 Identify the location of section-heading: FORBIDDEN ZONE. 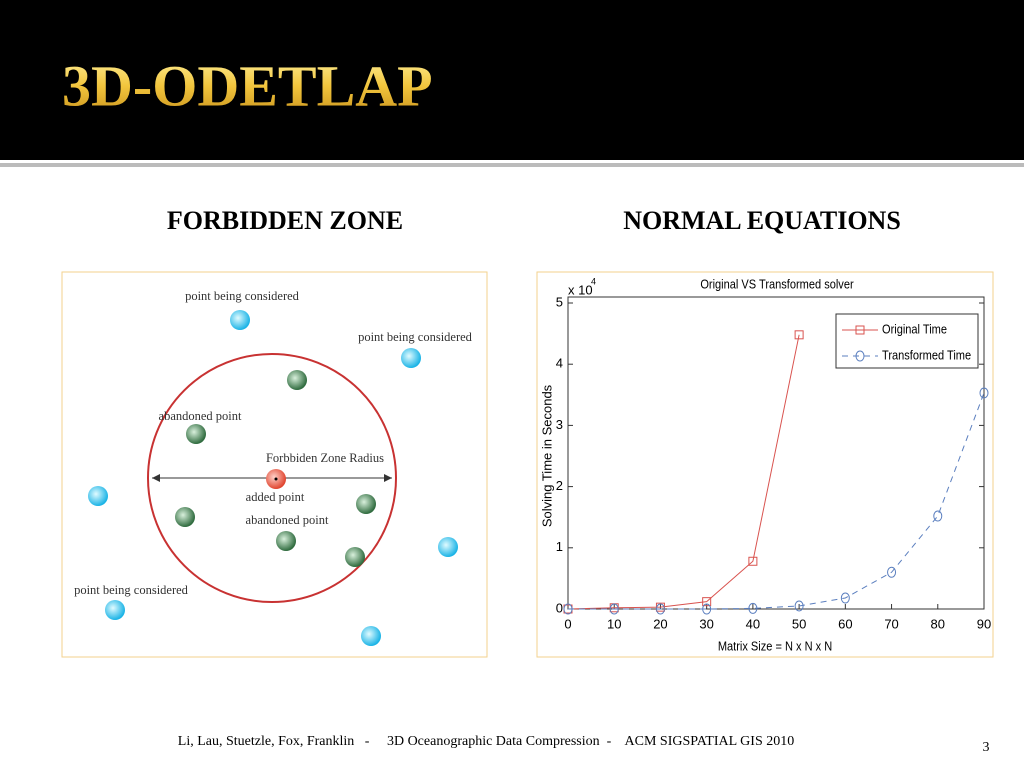
(285, 220).